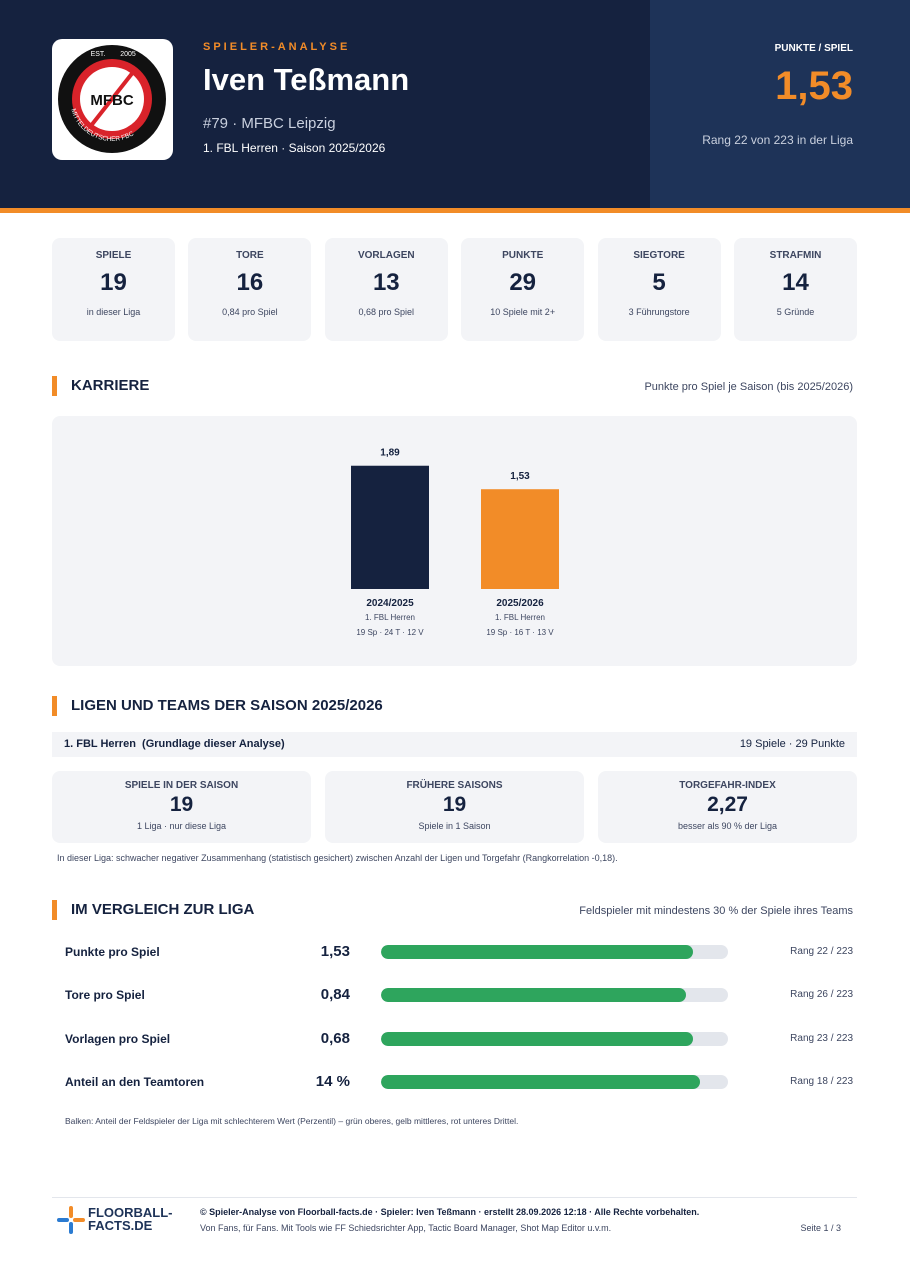  What do you see at coordinates (821, 1038) in the screenshot?
I see `row-rank: Rang 23 / 223` at bounding box center [821, 1038].